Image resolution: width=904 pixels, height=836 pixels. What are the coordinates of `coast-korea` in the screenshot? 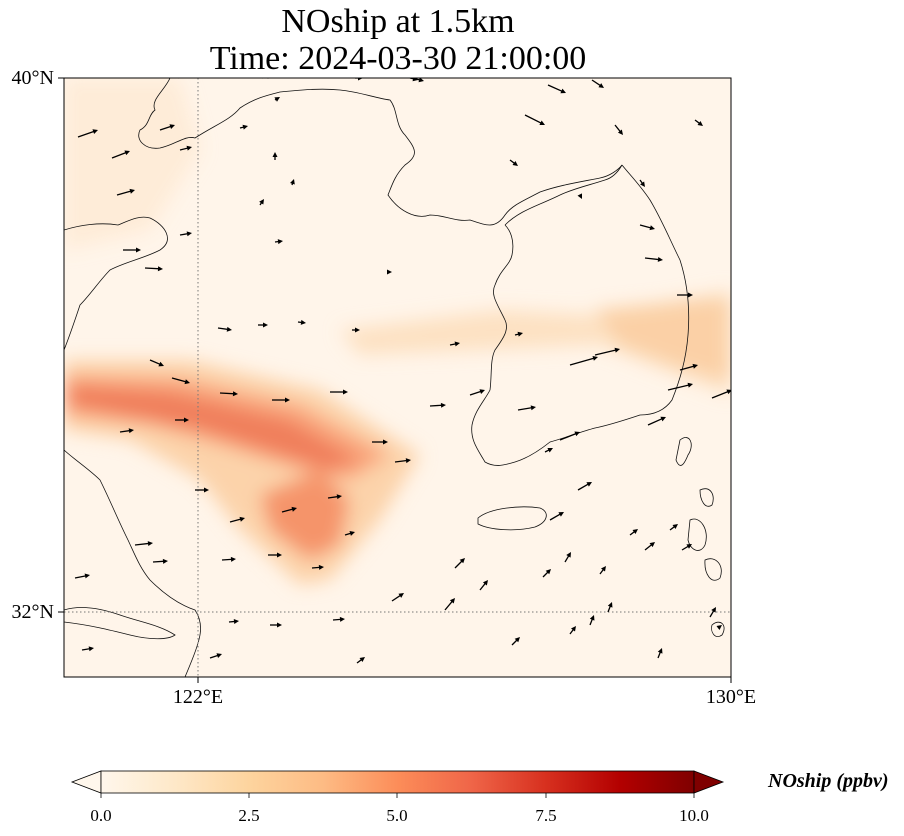 It's located at (580, 315).